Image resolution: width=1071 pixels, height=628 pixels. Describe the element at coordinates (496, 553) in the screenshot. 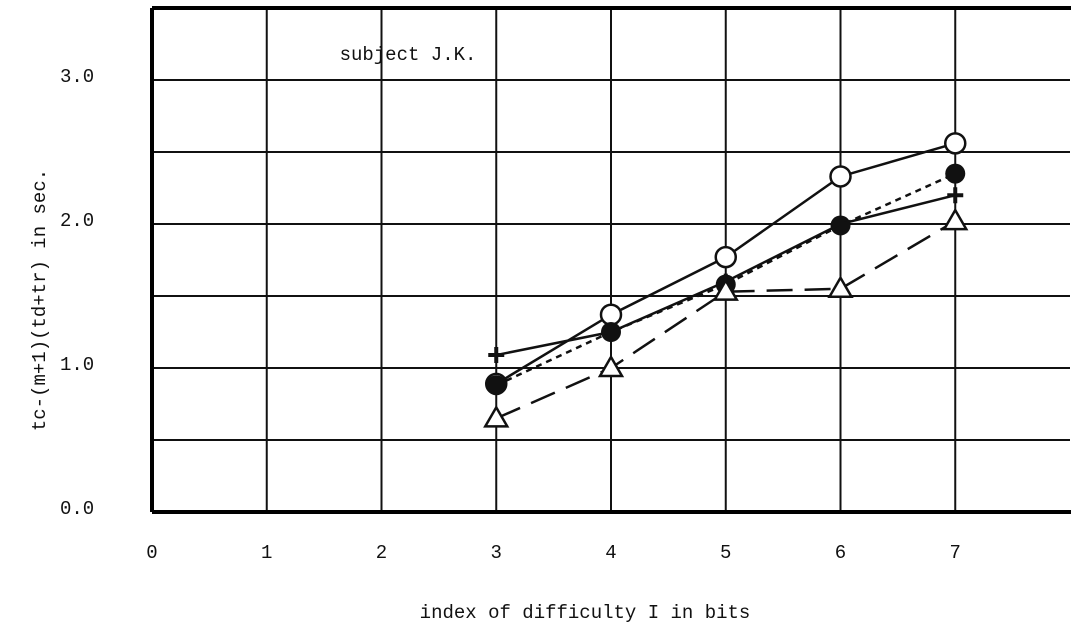

I see `x-tick-label: 3` at that location.